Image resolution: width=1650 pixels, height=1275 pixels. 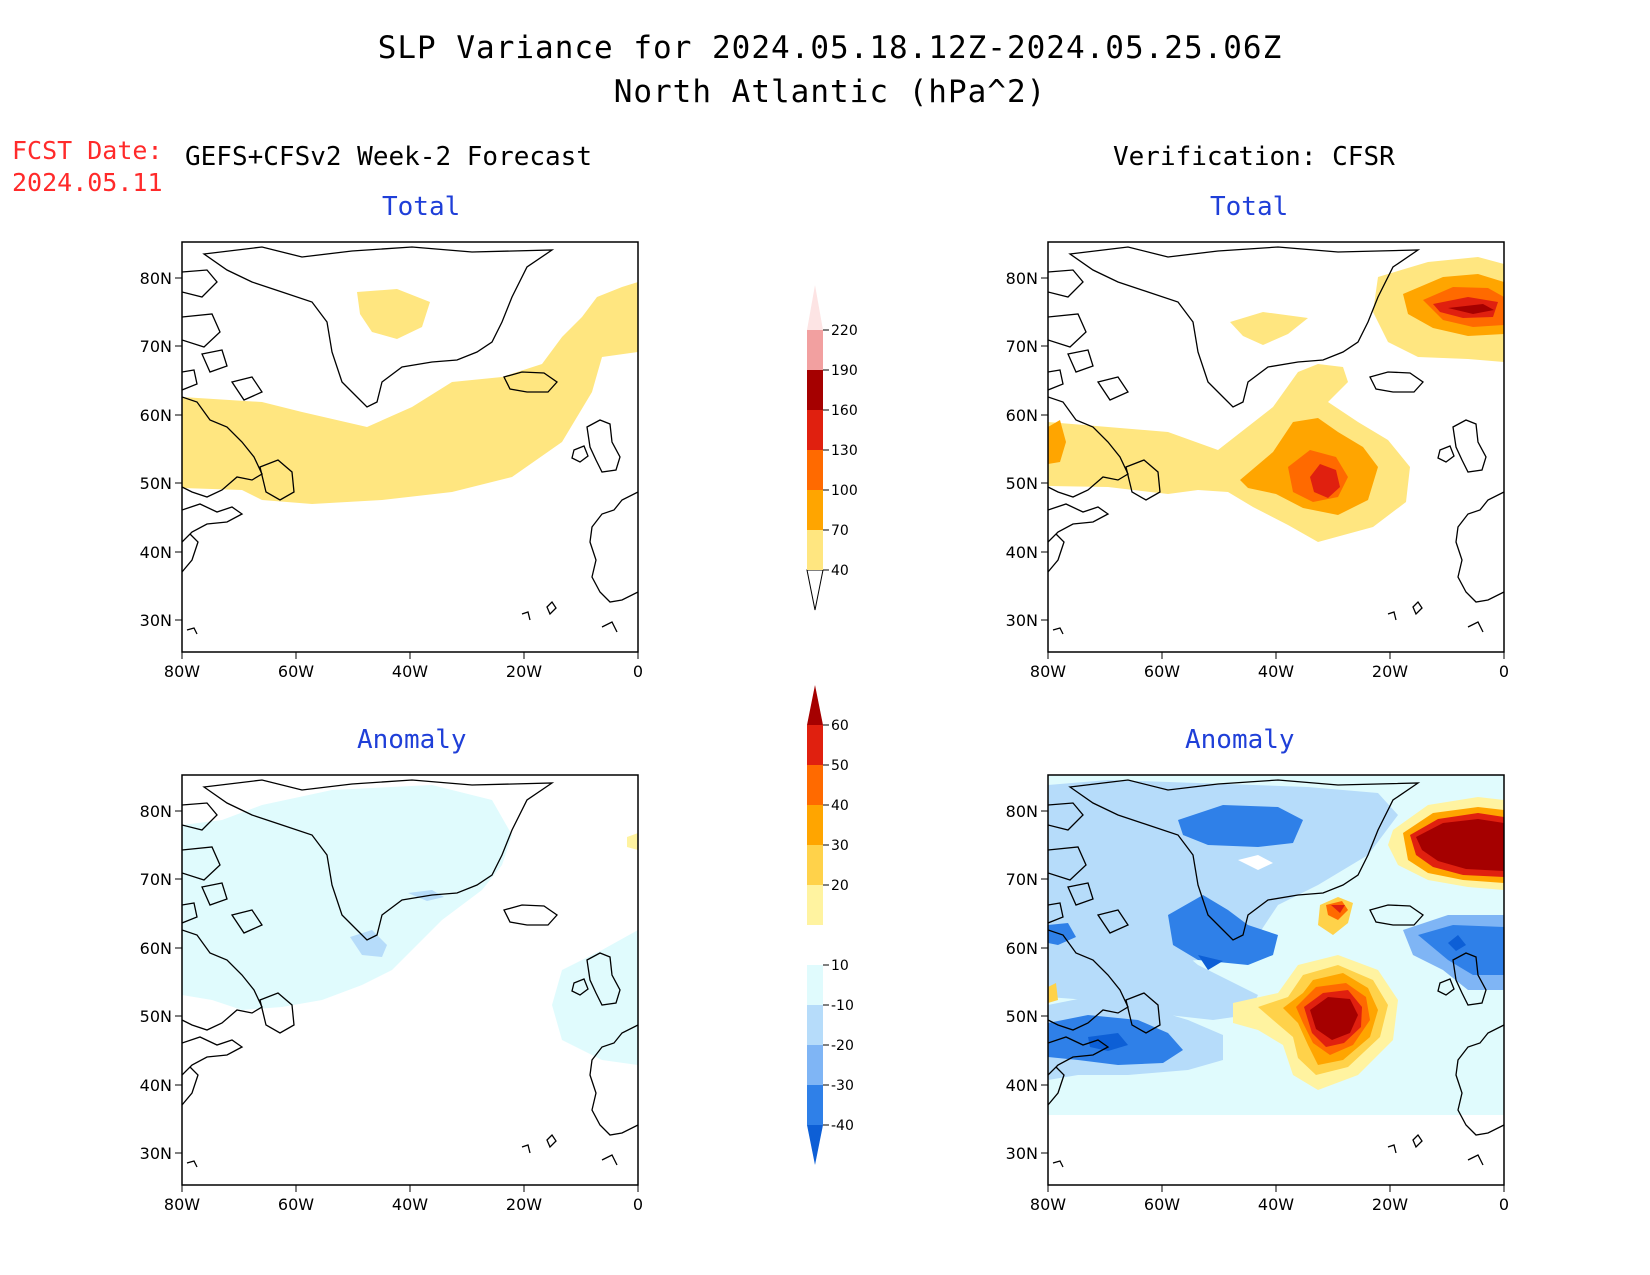 I want to click on colorbar-anomaly-label: 50, so click(x=840, y=766).